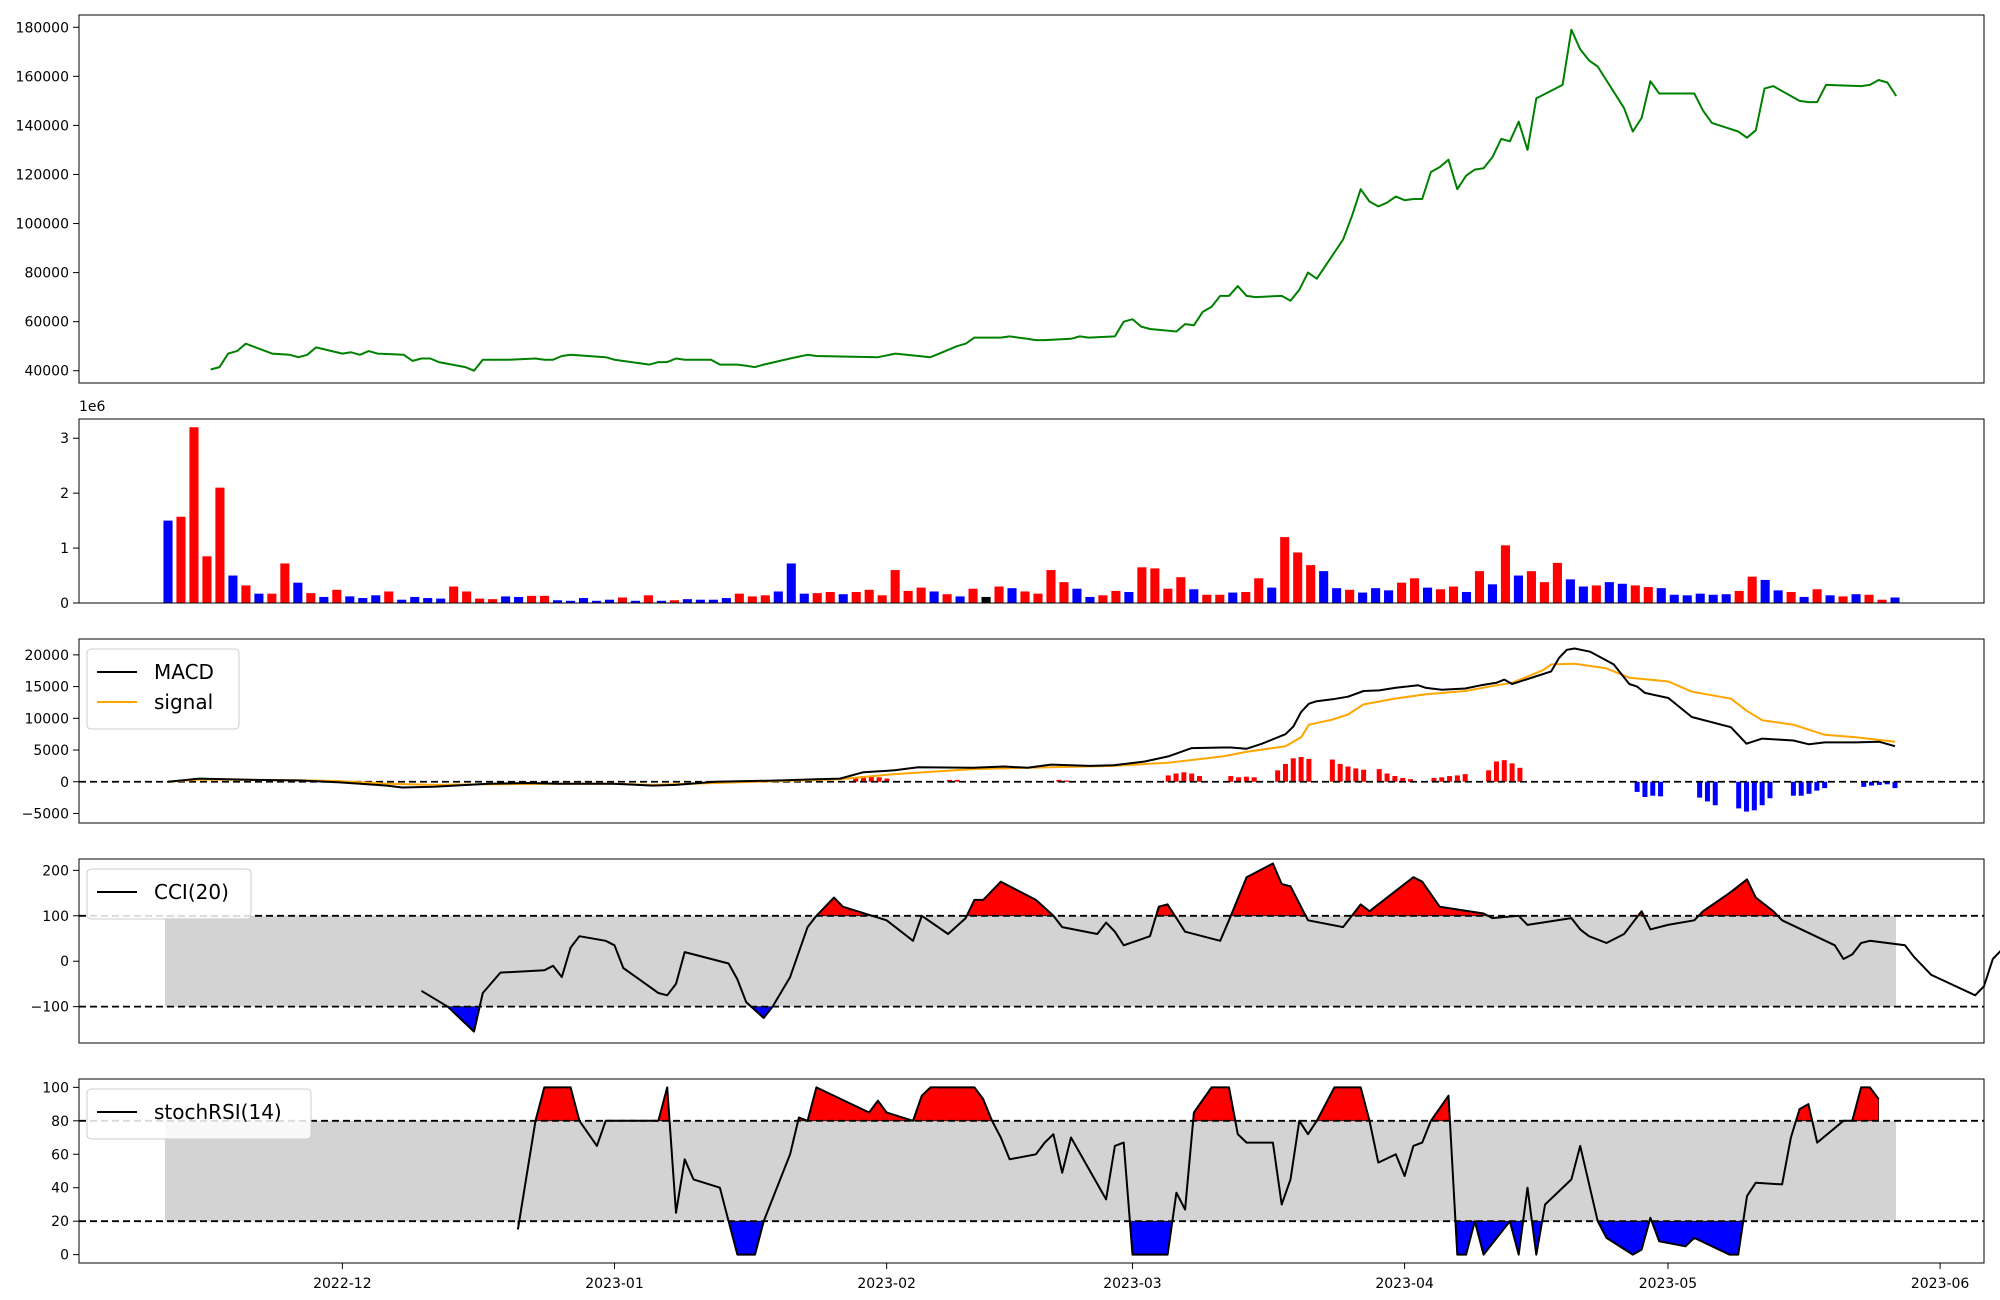  Describe the element at coordinates (1940, 1284) in the screenshot. I see `x-tick-label: 2023-06` at that location.